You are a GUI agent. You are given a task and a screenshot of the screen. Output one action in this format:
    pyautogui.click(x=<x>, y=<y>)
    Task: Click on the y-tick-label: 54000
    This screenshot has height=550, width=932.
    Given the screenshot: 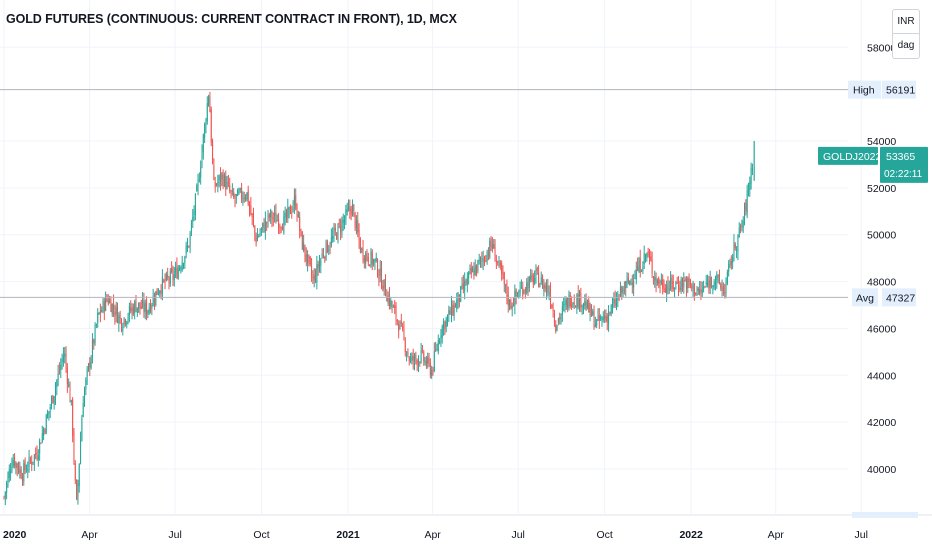 What is the action you would take?
    pyautogui.click(x=881, y=142)
    